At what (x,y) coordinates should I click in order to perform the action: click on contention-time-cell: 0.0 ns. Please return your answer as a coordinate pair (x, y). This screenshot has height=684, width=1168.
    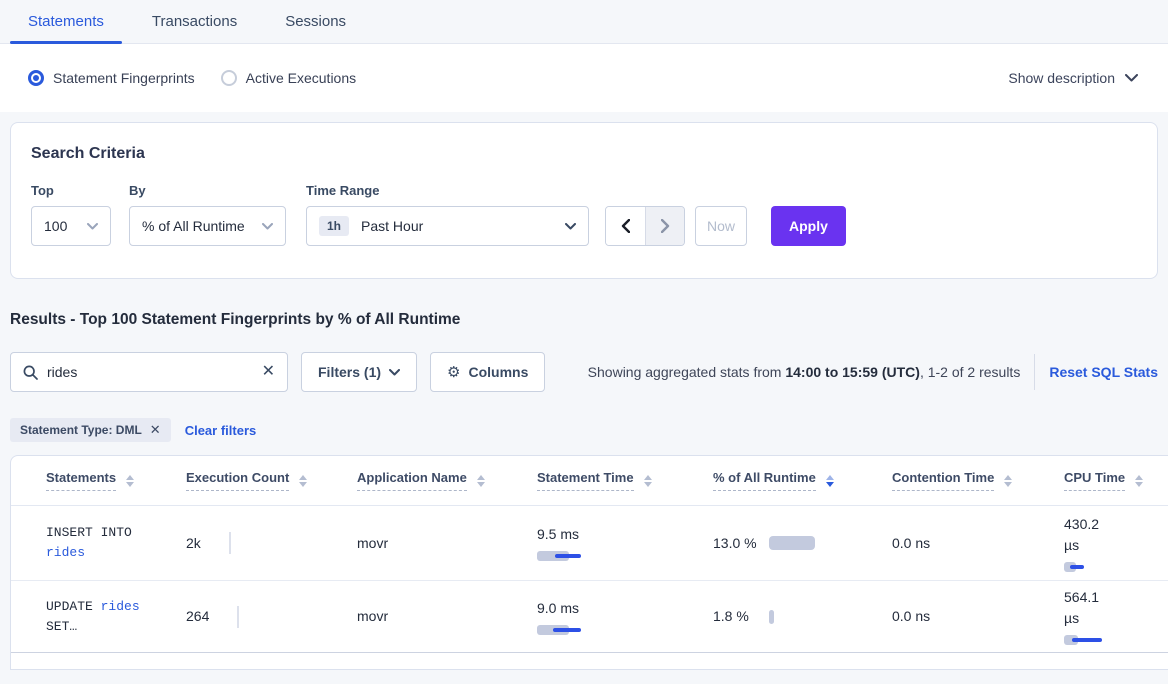
    Looking at the image, I should click on (911, 616).